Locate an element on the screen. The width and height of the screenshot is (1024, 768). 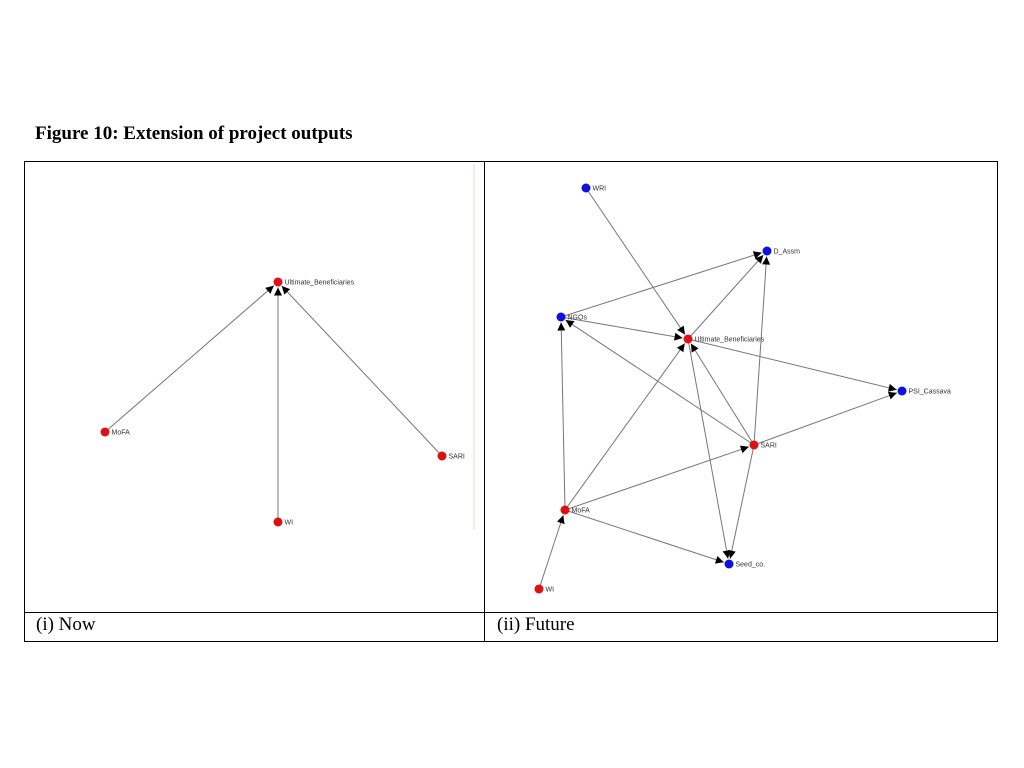
future-node-d-assm is located at coordinates (767, 251).